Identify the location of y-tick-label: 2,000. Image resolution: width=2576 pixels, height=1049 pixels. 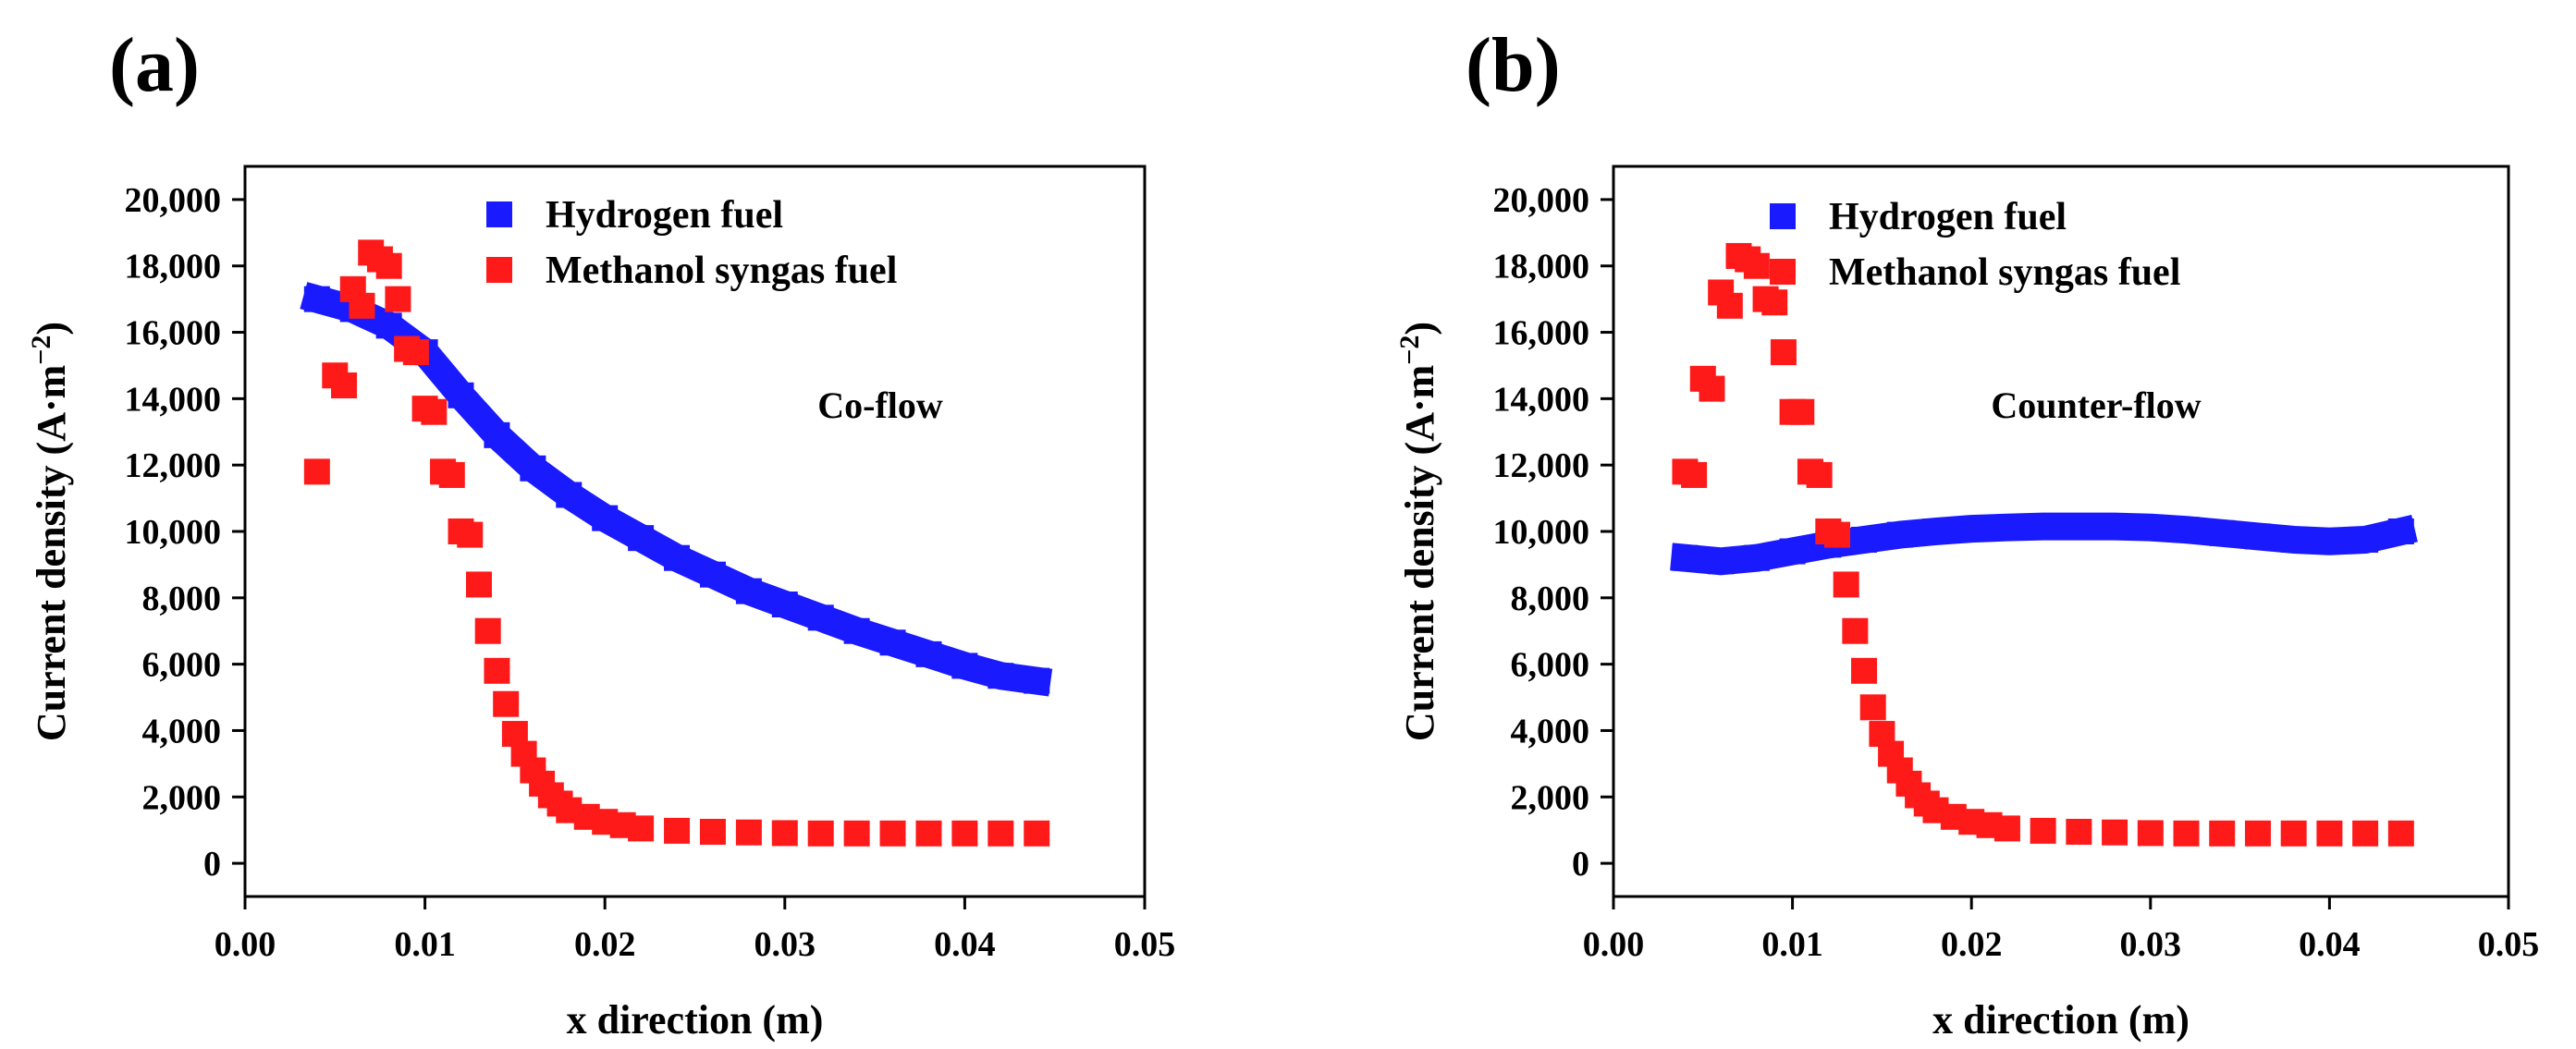
(1550, 797).